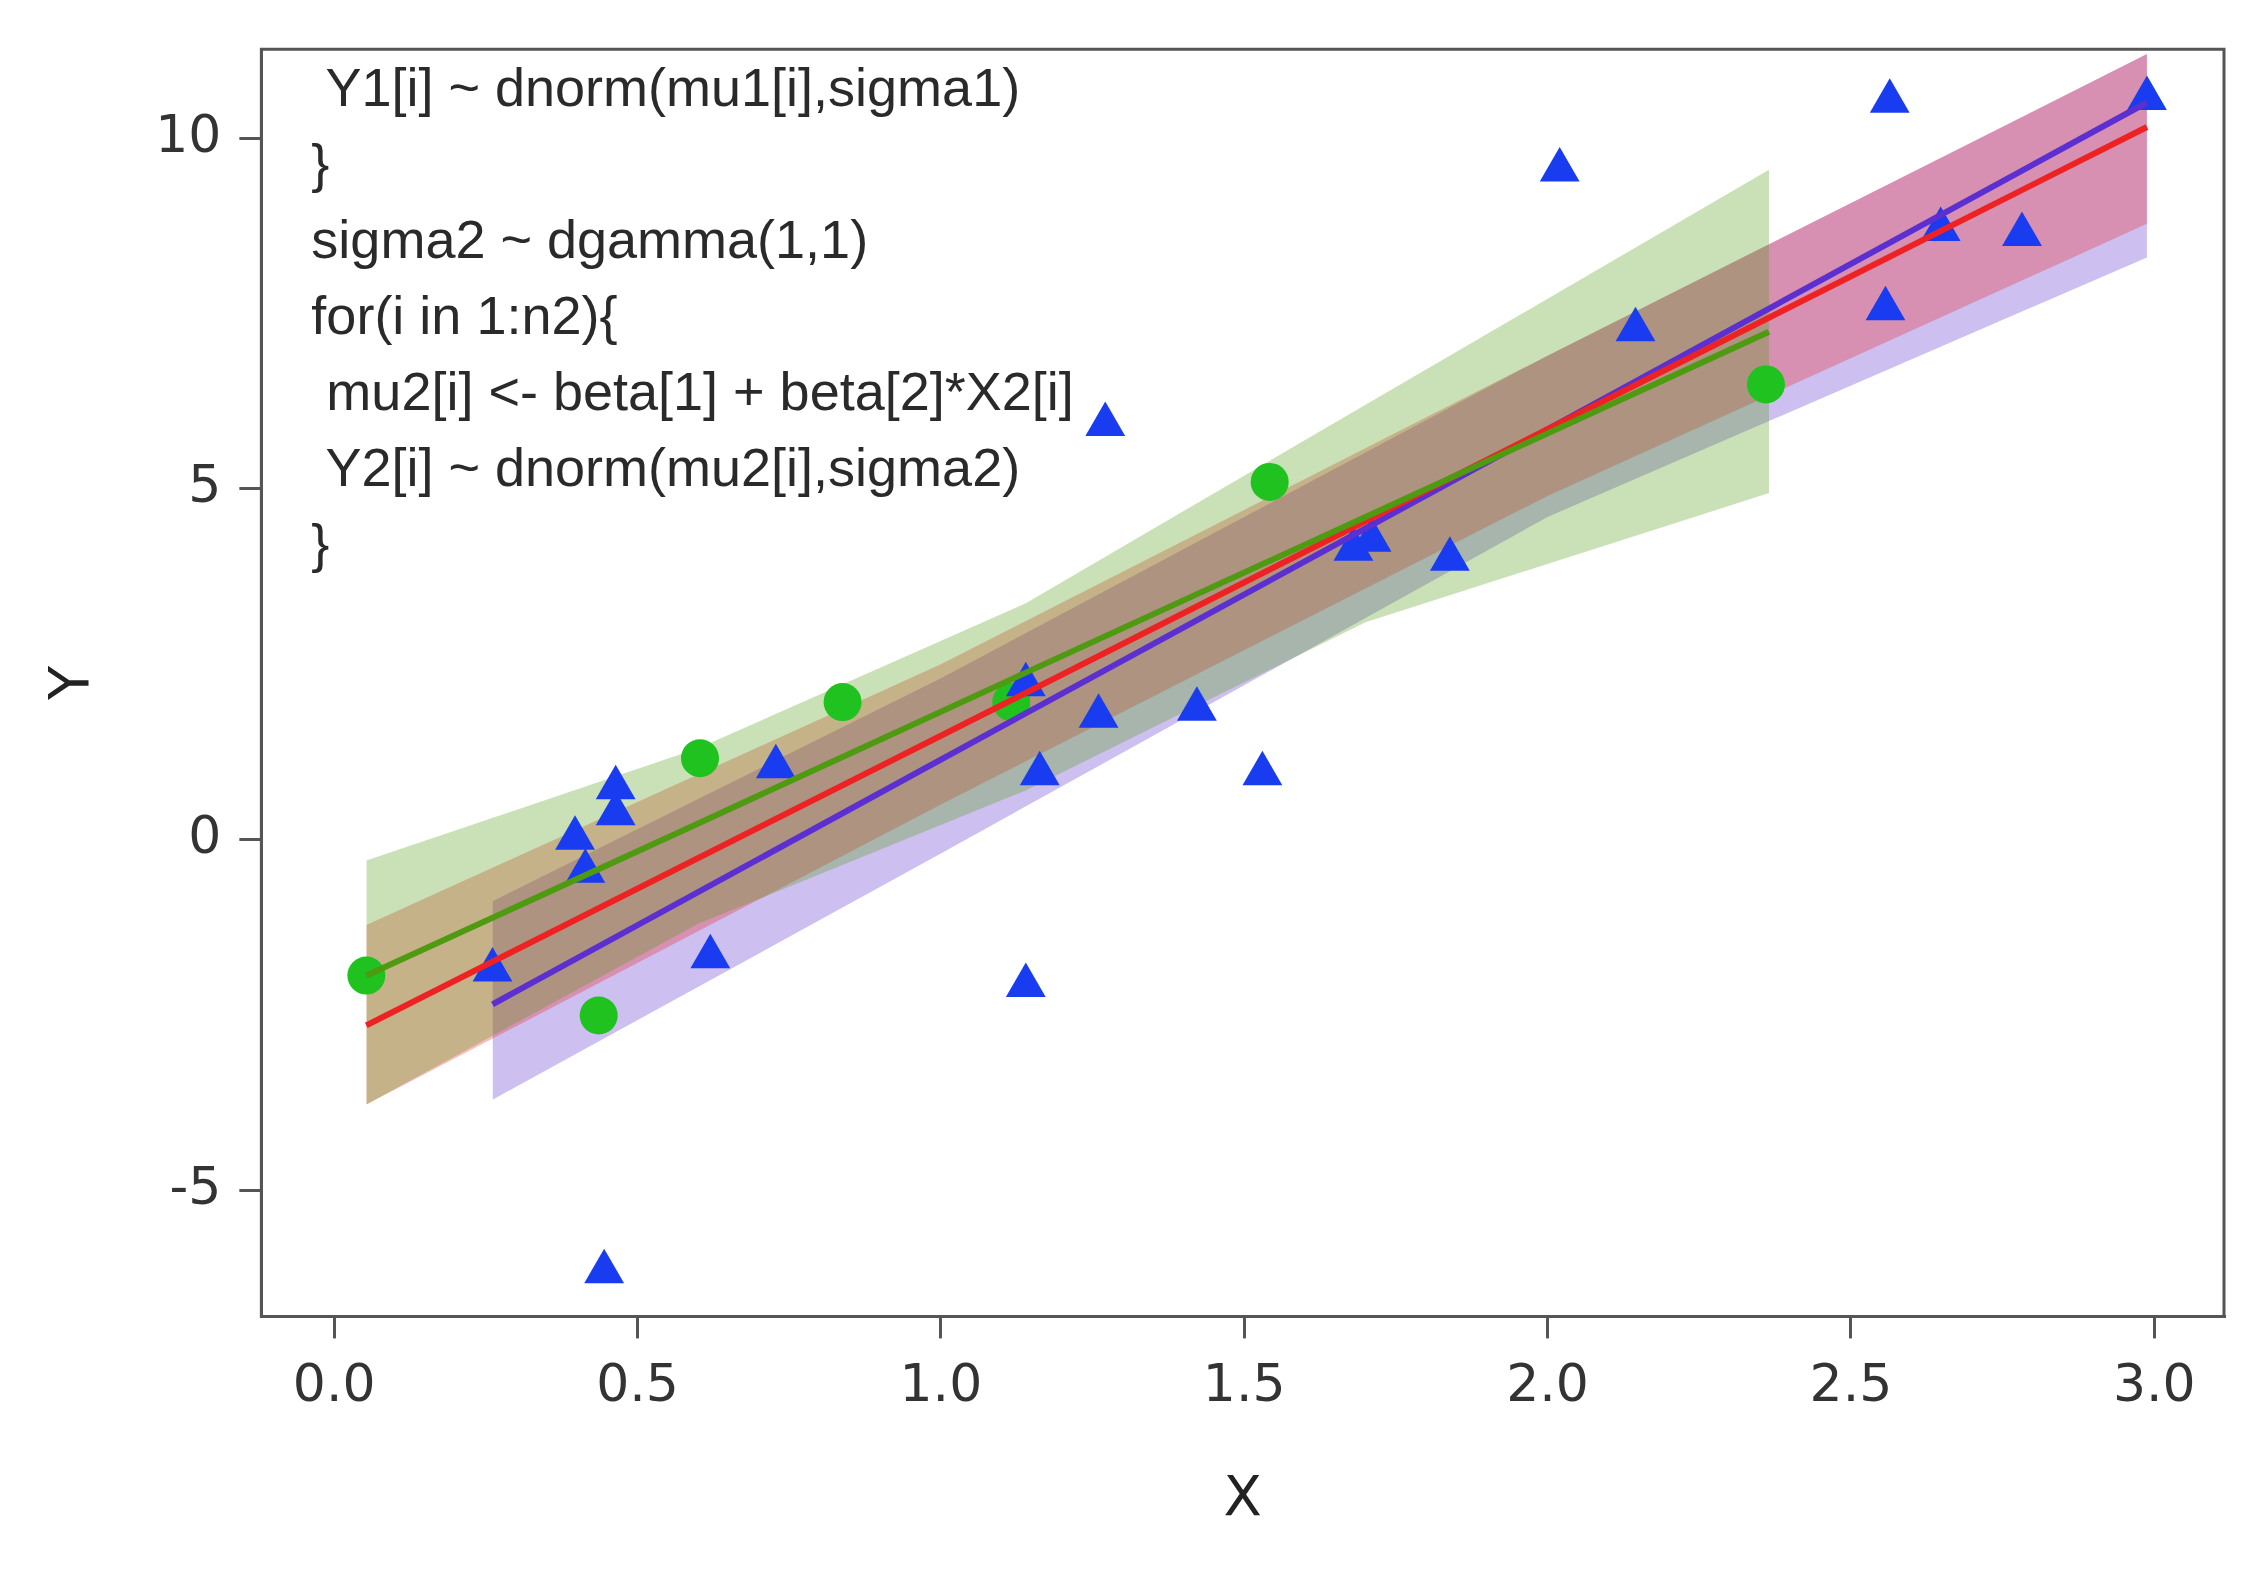 This screenshot has height=1574, width=2247. I want to click on x-tick-label: 0.5, so click(637, 1383).